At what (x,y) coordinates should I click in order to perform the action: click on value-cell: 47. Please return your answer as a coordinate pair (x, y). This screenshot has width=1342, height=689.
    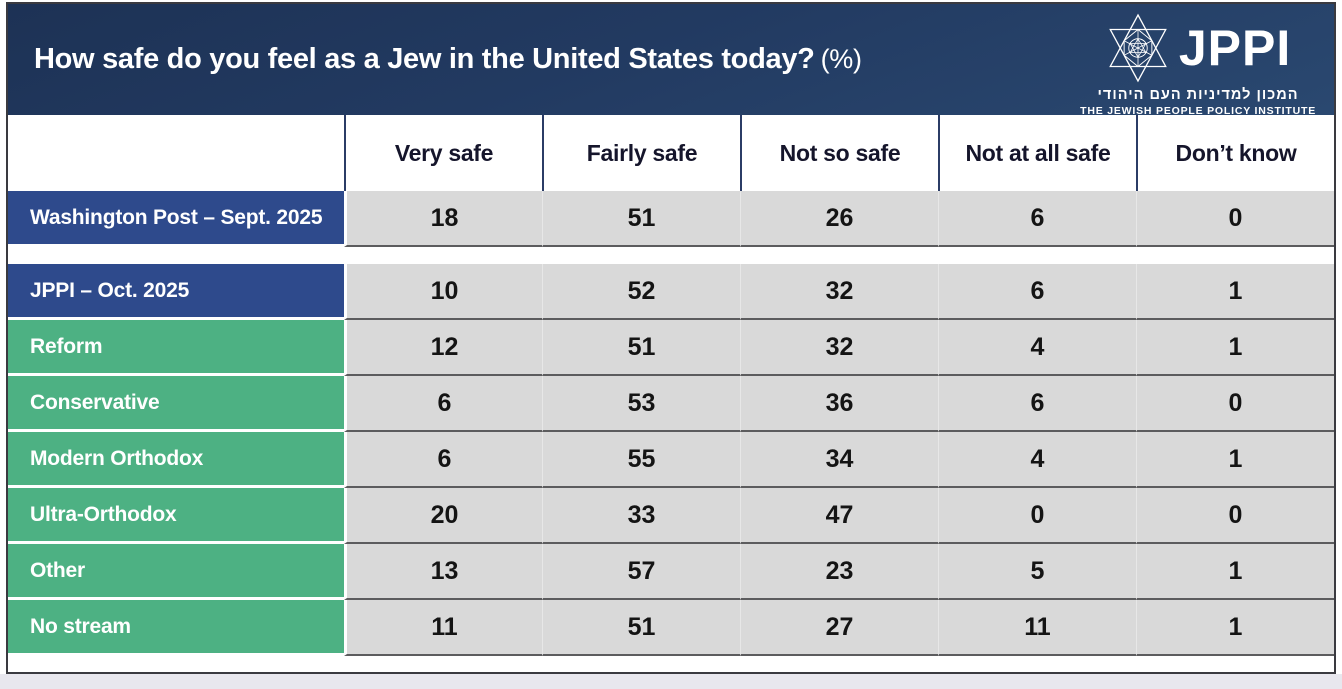
    Looking at the image, I should click on (839, 516).